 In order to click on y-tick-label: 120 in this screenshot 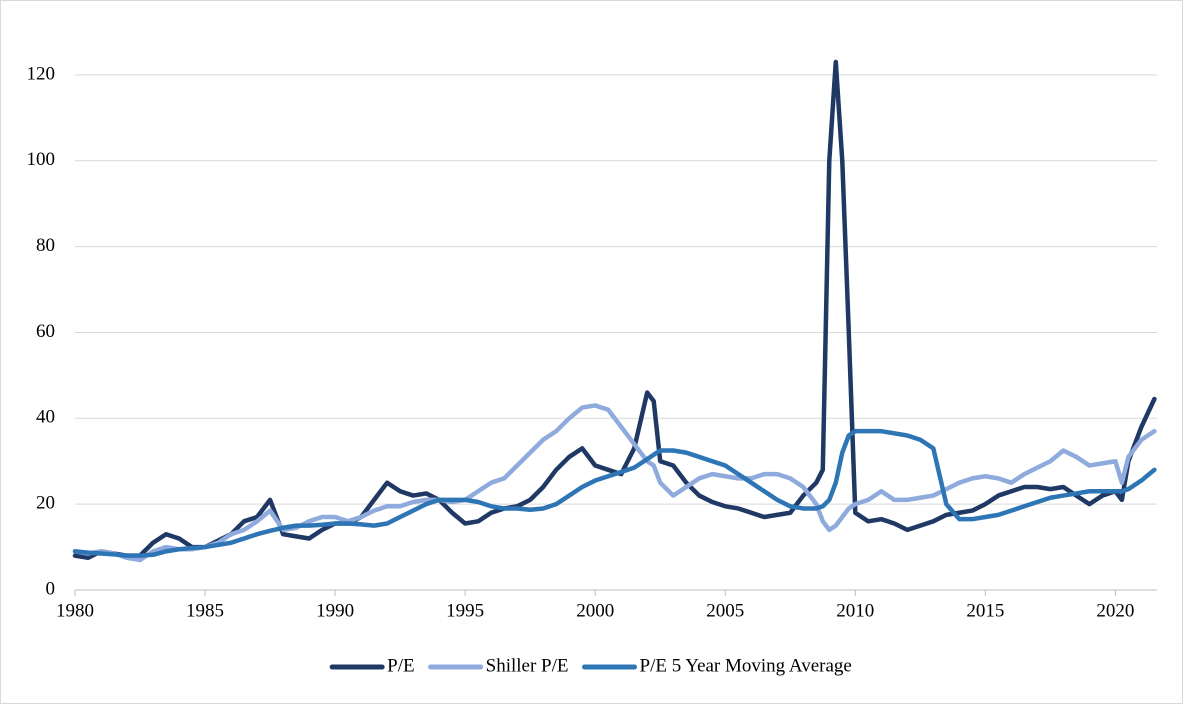, I will do `click(41, 73)`.